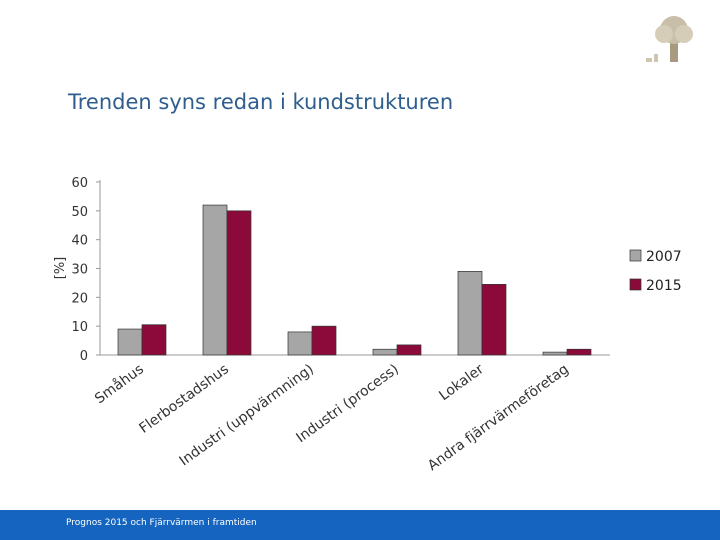  Describe the element at coordinates (664, 257) in the screenshot. I see `legend-label-2007: 2007` at that location.